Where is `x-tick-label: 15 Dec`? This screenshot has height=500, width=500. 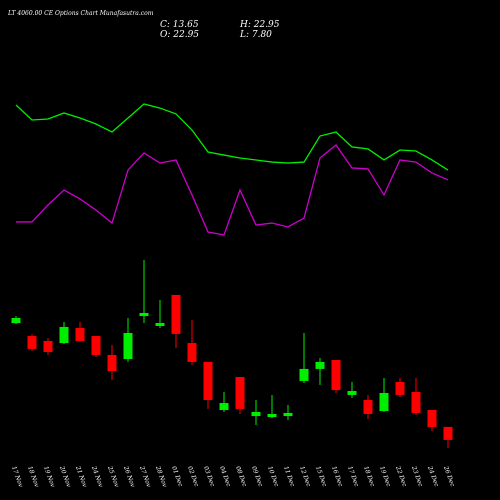 x-tick-label: 15 Dec is located at coordinates (321, 476).